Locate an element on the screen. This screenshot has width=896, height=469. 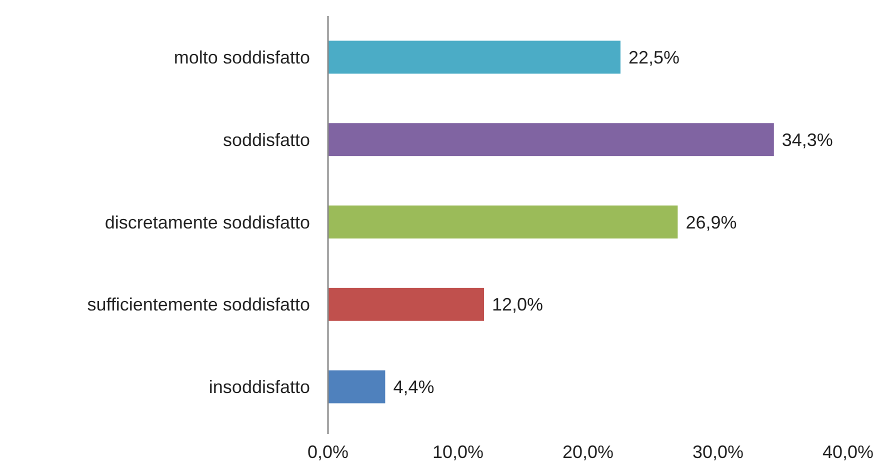
data-label: 4,4% is located at coordinates (413, 387).